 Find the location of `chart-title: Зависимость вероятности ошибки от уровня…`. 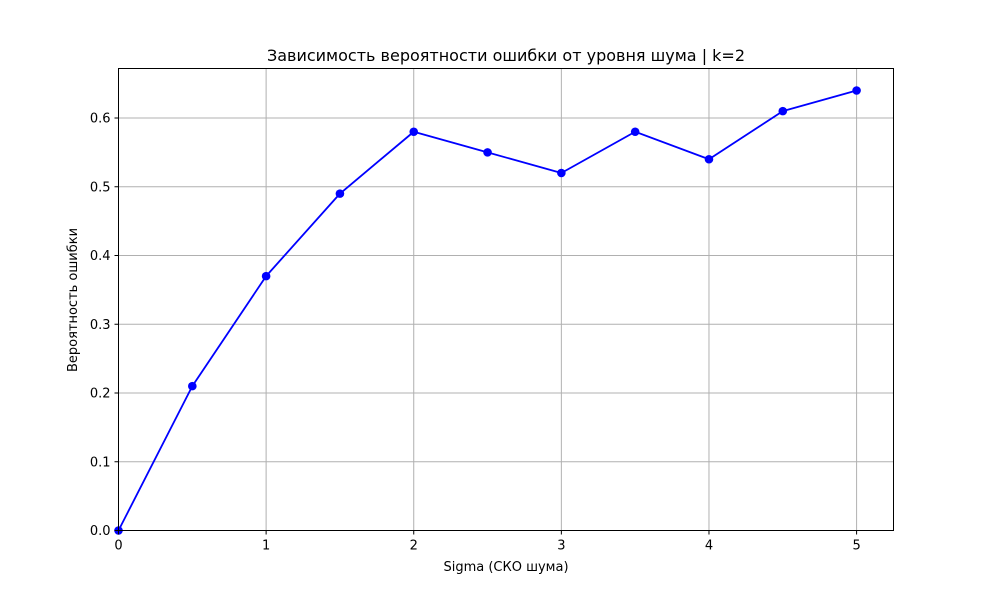

chart-title: Зависимость вероятности ошибки от уровня… is located at coordinates (506, 55).